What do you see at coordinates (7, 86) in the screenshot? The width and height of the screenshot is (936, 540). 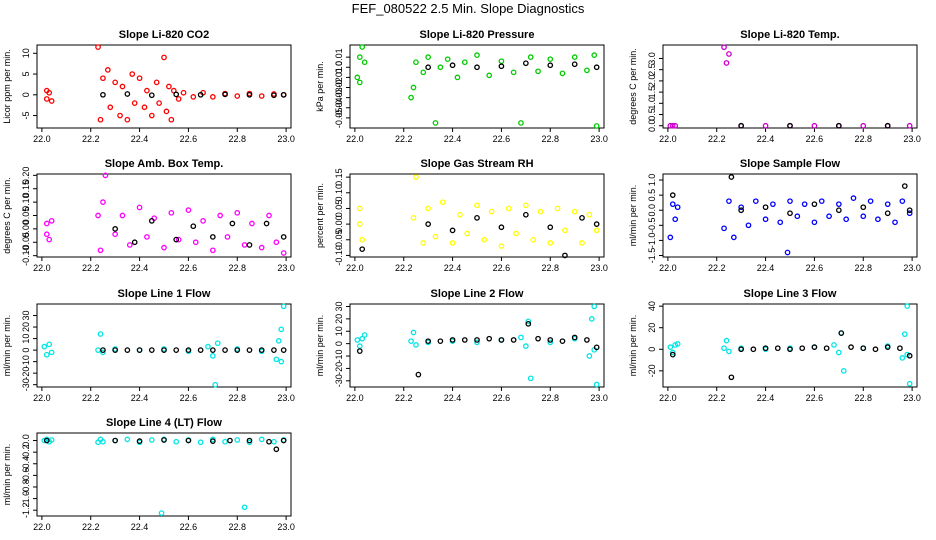 I see `y-axis-label: Licor ppm per min.` at bounding box center [7, 86].